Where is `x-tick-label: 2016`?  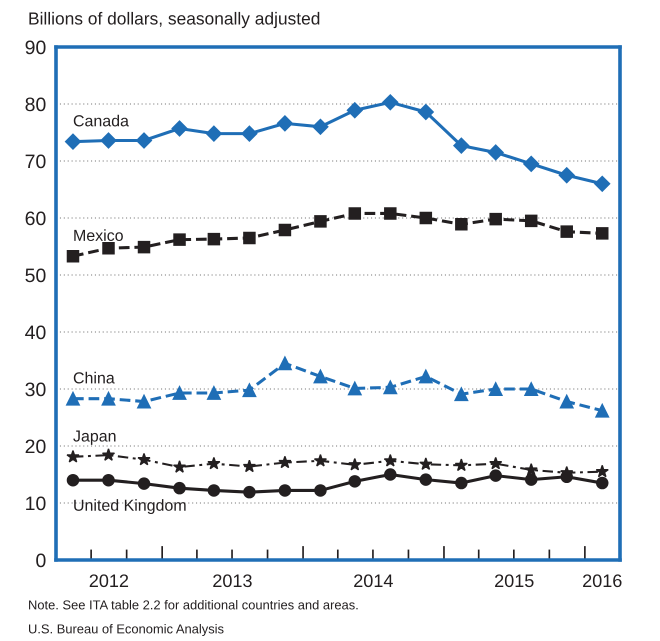 x-tick-label: 2016 is located at coordinates (602, 581).